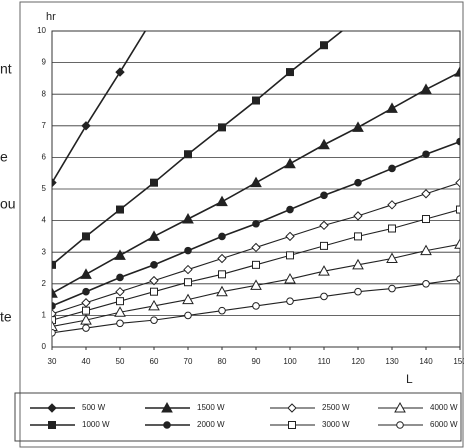 This screenshot has width=464, height=448. Describe the element at coordinates (96, 424) in the screenshot. I see `legend-label: 1000 W` at that location.